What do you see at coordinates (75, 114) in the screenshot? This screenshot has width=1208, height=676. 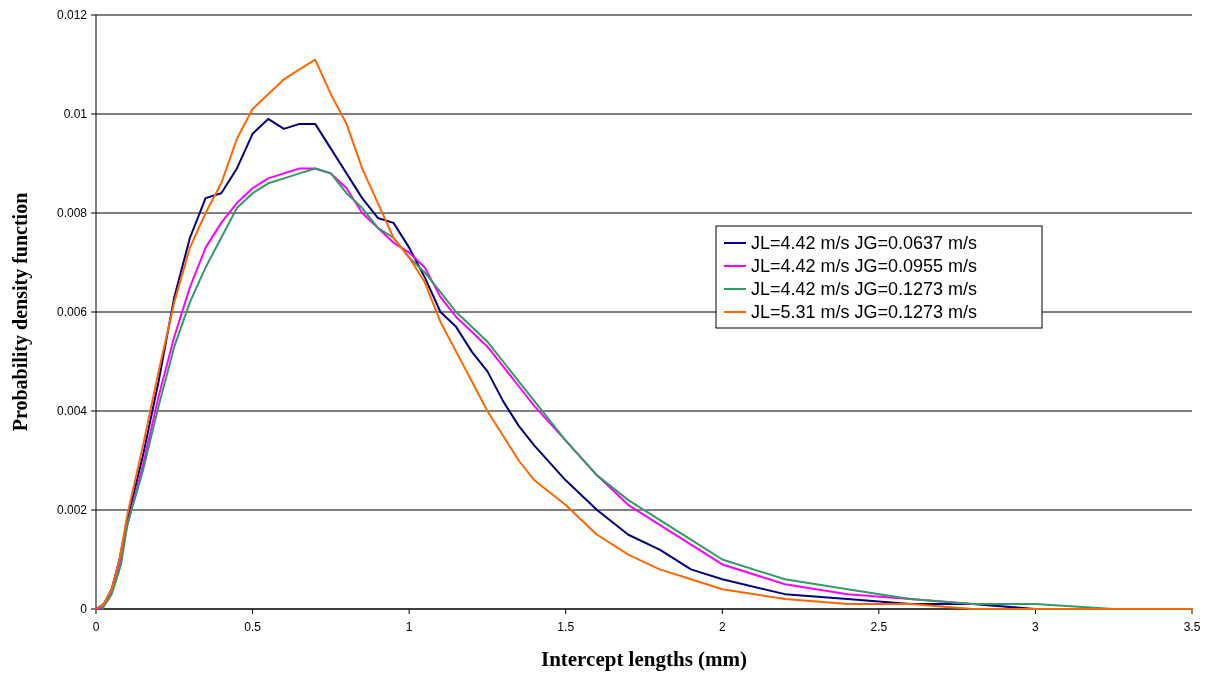 I see `y-tick-label: 0.01` at bounding box center [75, 114].